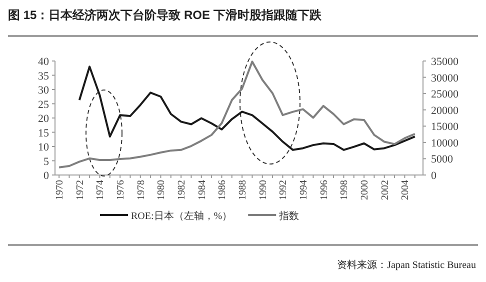 The width and height of the screenshot is (486, 282). What do you see at coordinates (222, 190) in the screenshot?
I see `x-tick-label: 1986` at bounding box center [222, 190].